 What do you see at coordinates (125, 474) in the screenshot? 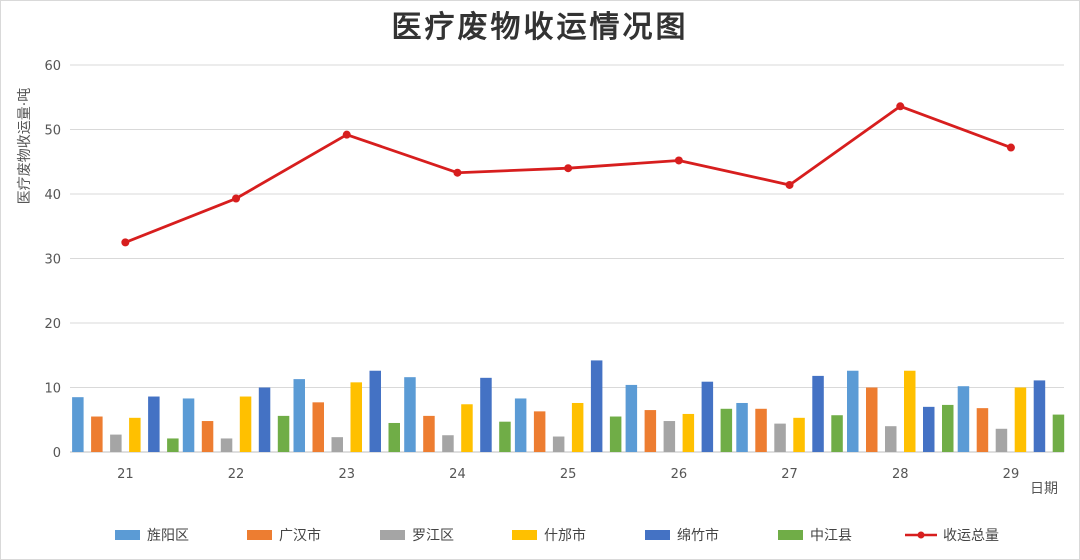
I see `x-tick-label: 21` at bounding box center [125, 474].